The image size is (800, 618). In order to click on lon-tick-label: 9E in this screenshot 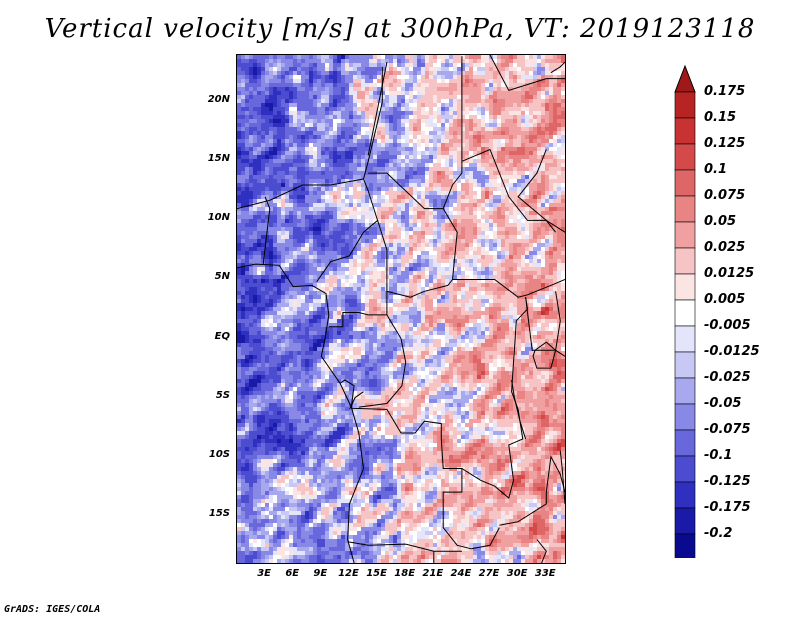, I will do `click(320, 573)`.